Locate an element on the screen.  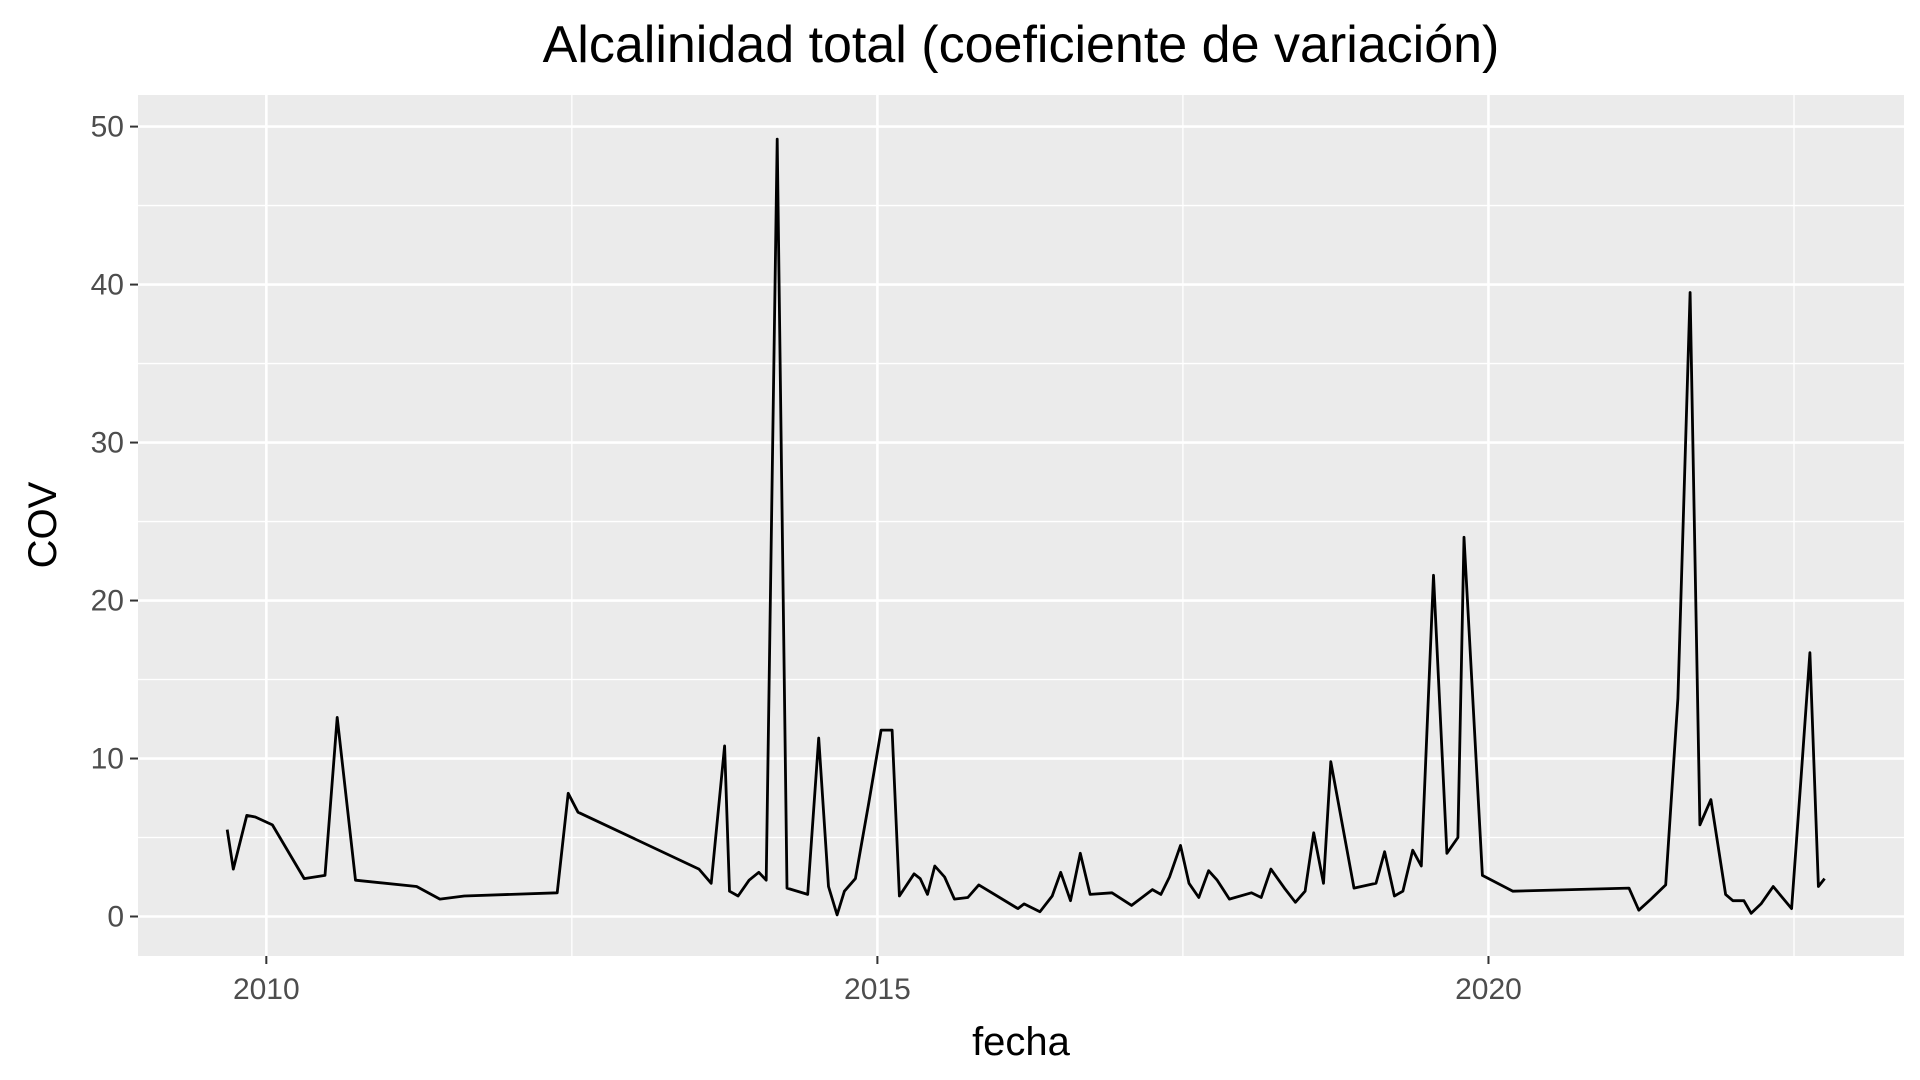
y-tick-label: 40 is located at coordinates (107, 285).